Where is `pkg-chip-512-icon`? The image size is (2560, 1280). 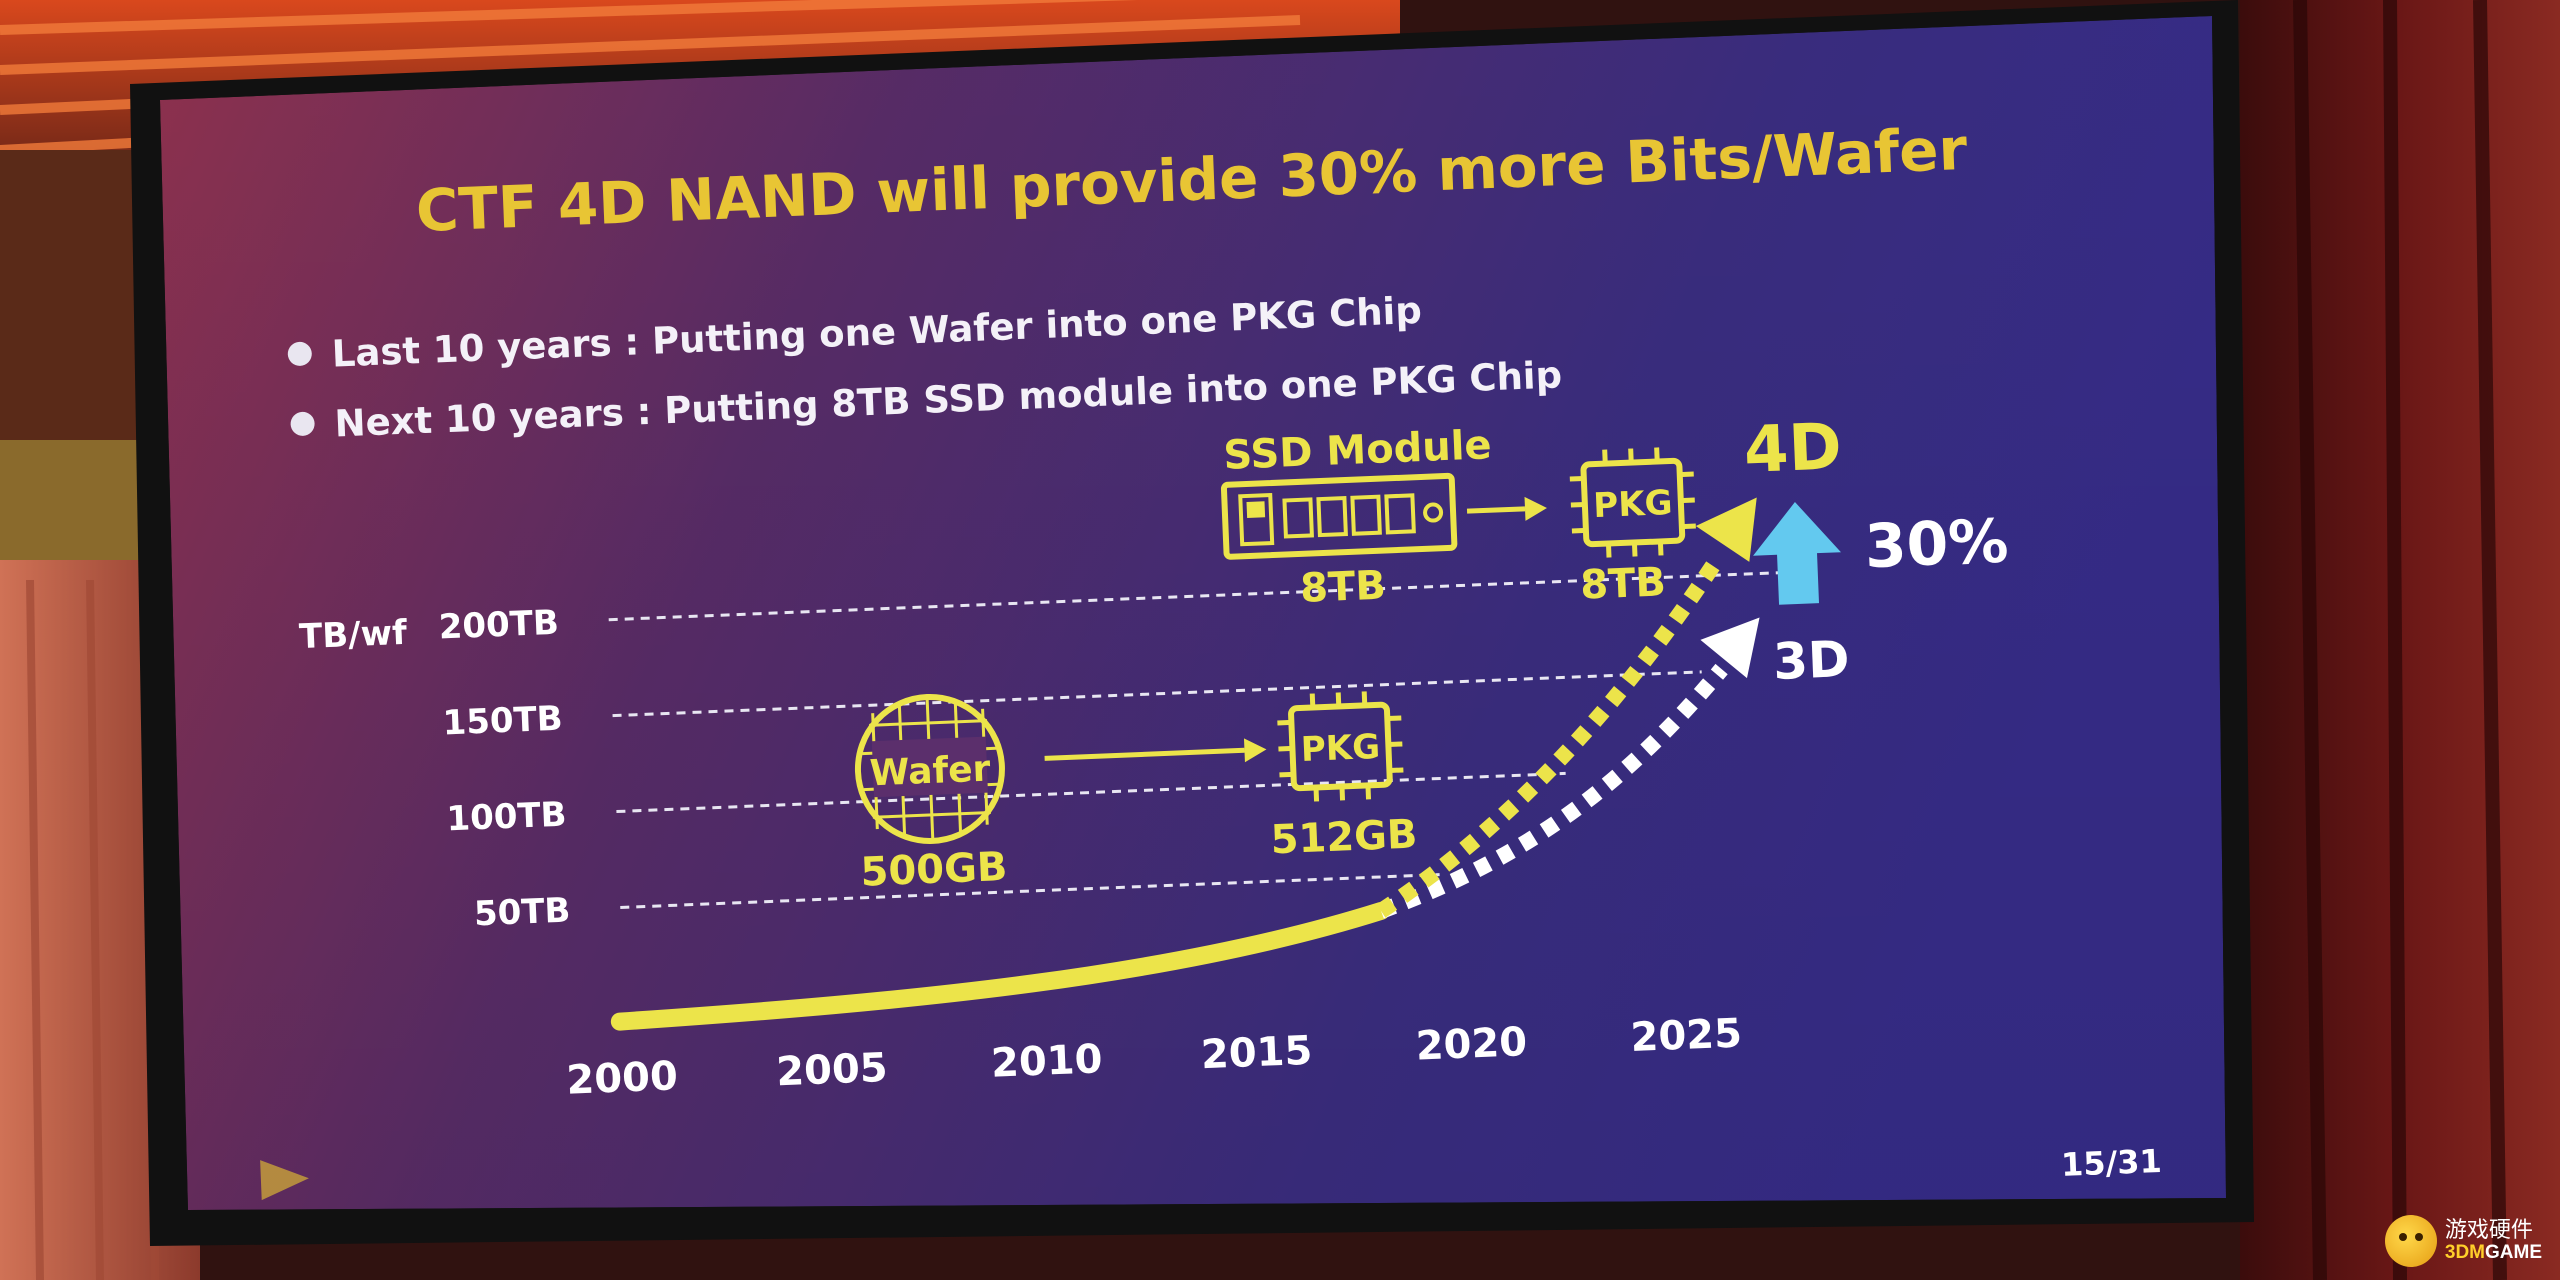
pkg-chip-512-icon is located at coordinates (1340, 746).